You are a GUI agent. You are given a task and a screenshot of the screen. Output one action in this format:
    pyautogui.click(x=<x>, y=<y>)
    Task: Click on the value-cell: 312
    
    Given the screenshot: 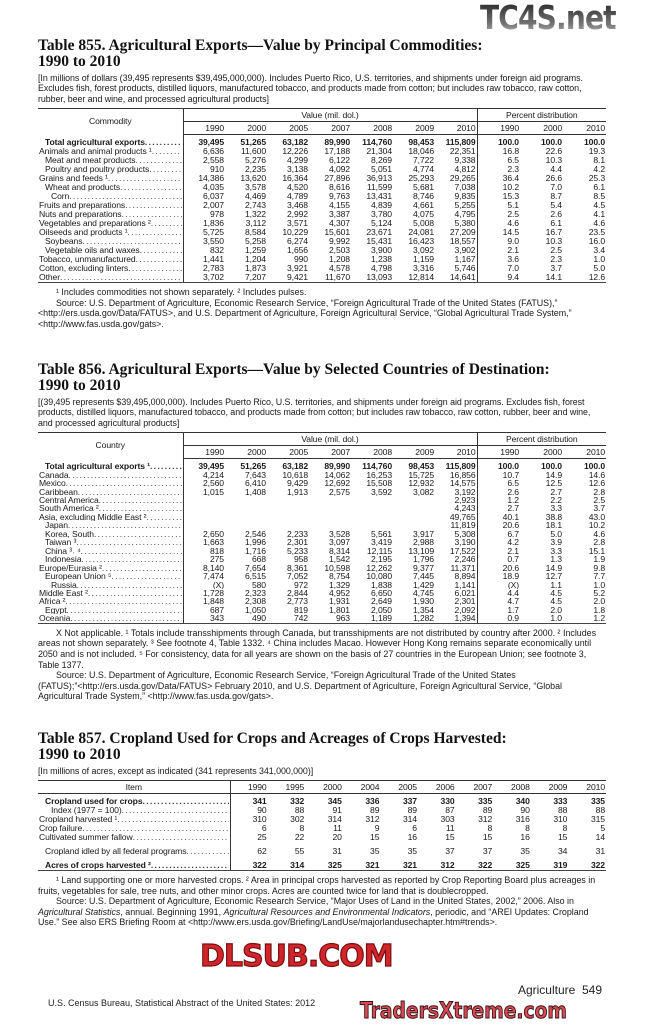 What is the action you would take?
    pyautogui.click(x=372, y=820)
    